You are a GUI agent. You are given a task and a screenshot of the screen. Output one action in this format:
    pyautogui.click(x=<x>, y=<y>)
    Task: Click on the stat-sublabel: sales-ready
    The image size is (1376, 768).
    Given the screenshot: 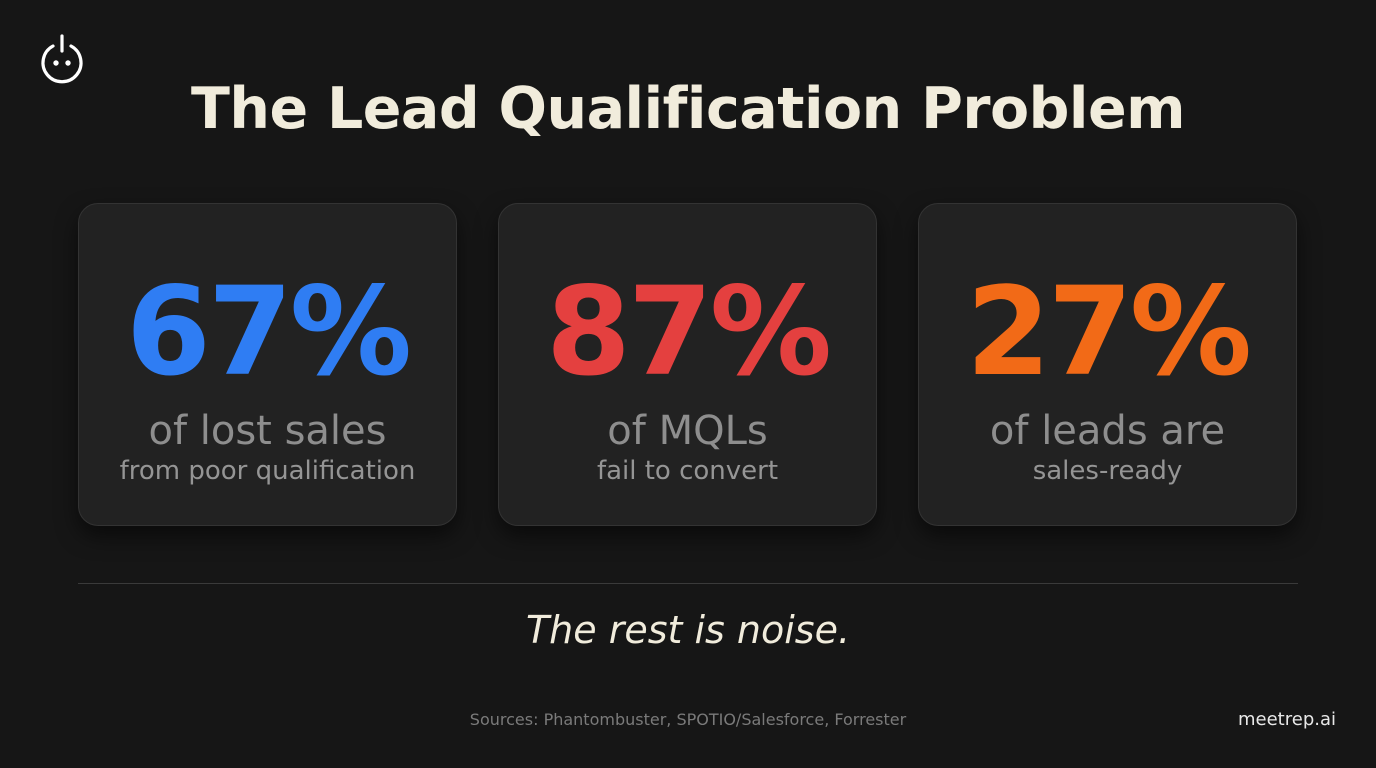 What is the action you would take?
    pyautogui.click(x=1107, y=471)
    